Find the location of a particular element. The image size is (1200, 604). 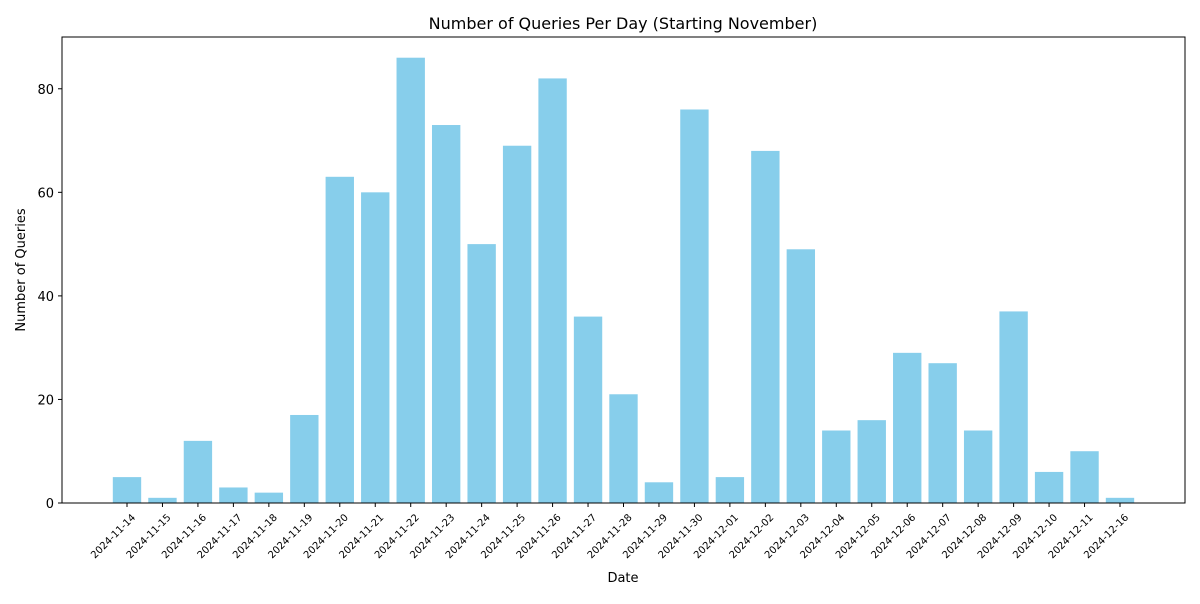

y-axis: 0 20 40 60 80 is located at coordinates (49, 297).